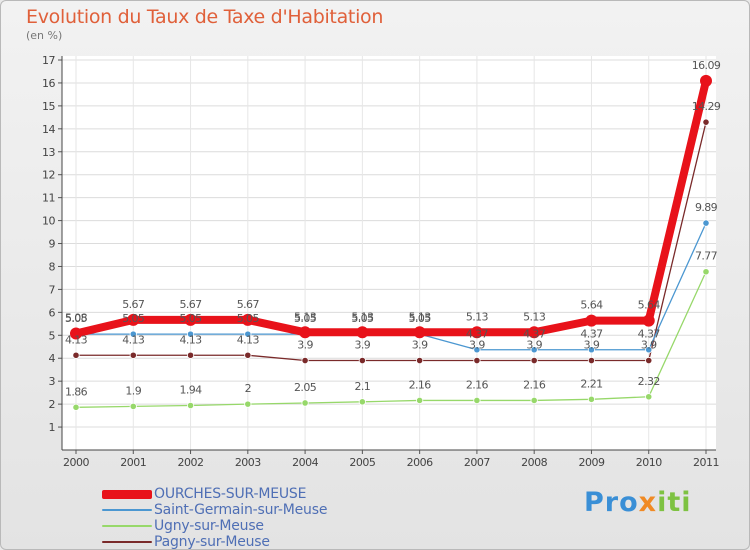 This screenshot has height=550, width=750. What do you see at coordinates (133, 390) in the screenshot?
I see `data-label-2: 1.9` at bounding box center [133, 390].